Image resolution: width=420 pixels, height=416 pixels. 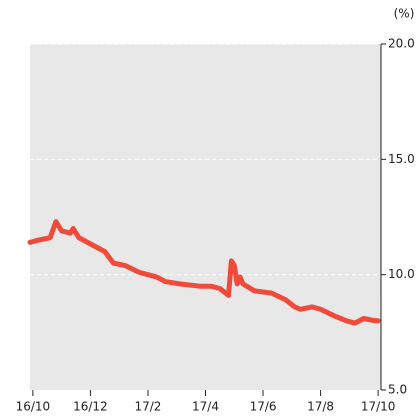 I want to click on x-tick-label: 17/6, so click(x=263, y=407).